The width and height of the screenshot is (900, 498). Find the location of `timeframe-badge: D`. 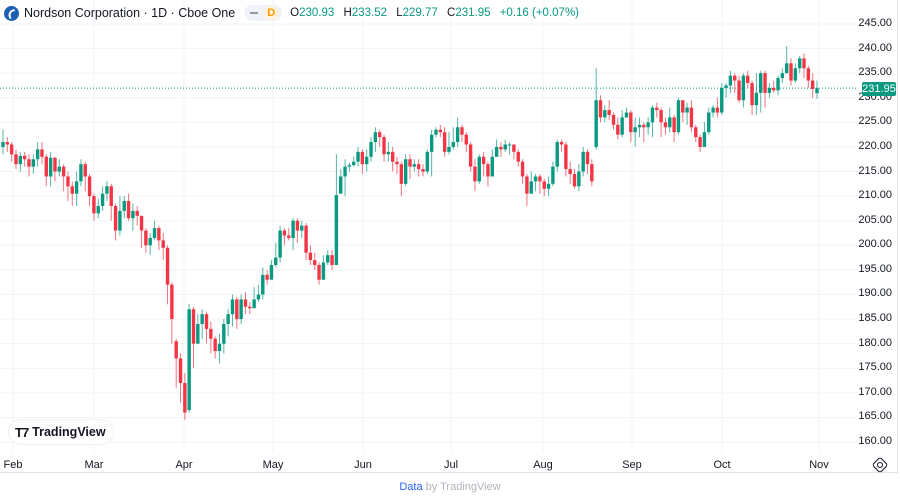

timeframe-badge: D is located at coordinates (263, 13).